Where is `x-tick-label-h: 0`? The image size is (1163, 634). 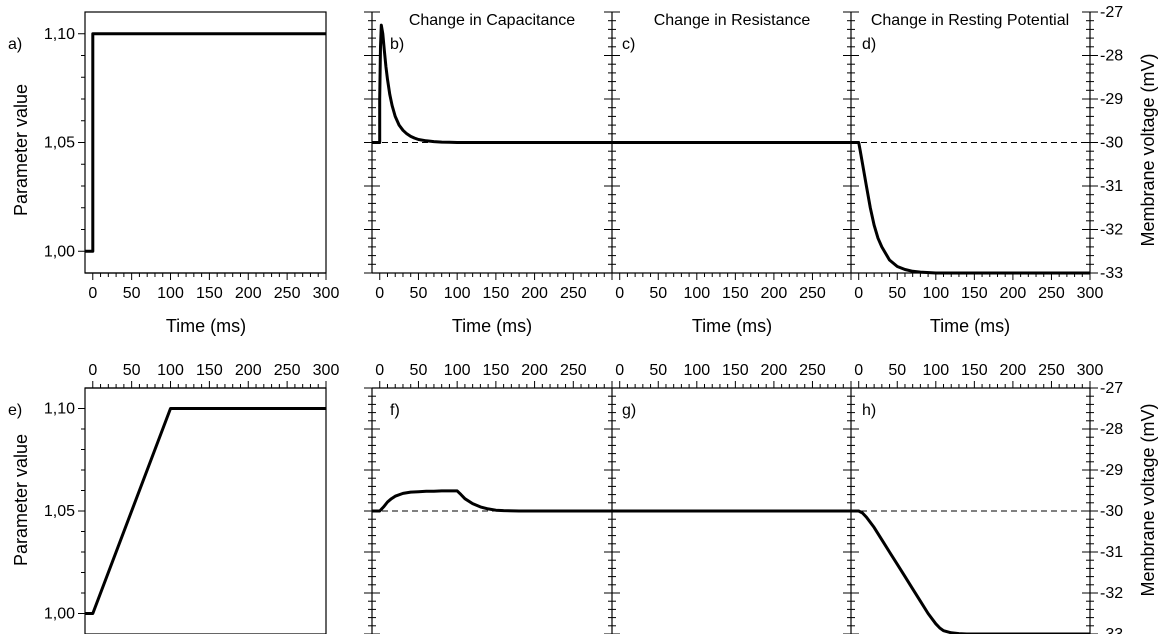 x-tick-label-h: 0 is located at coordinates (858, 370).